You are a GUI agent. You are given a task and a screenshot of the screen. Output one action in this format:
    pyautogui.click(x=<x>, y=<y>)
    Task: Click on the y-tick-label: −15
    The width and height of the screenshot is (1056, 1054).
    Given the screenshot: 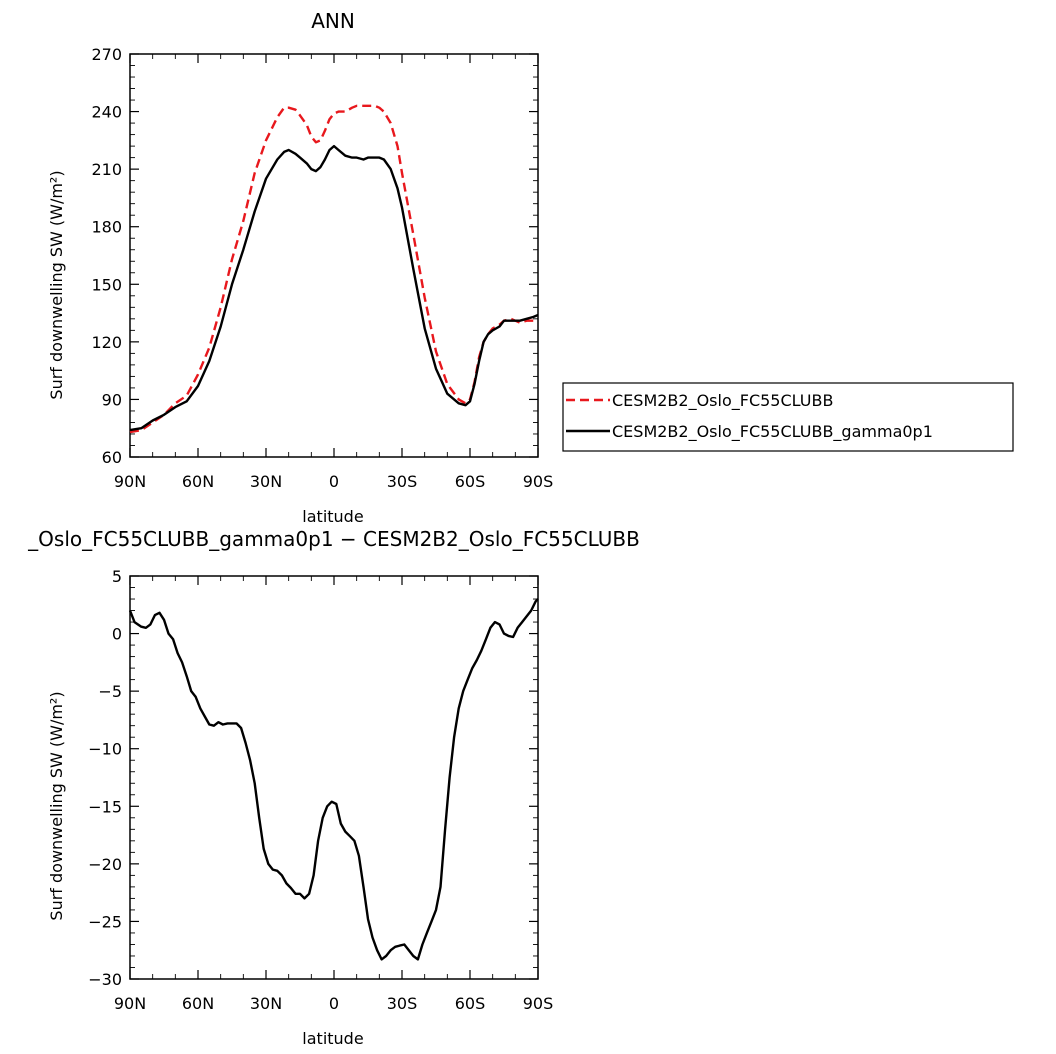 What is the action you would take?
    pyautogui.click(x=105, y=806)
    